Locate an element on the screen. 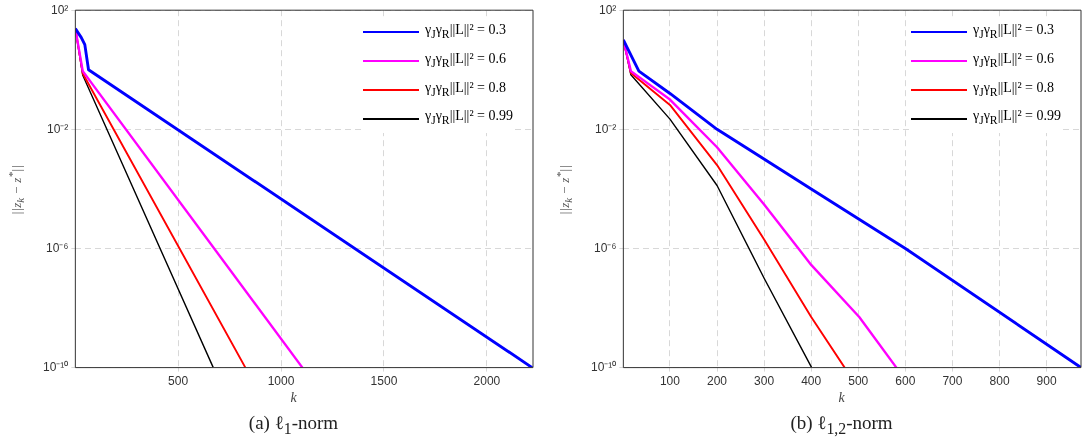 Image resolution: width=1089 pixels, height=448 pixels. x-tick-label: 100 is located at coordinates (670, 381).